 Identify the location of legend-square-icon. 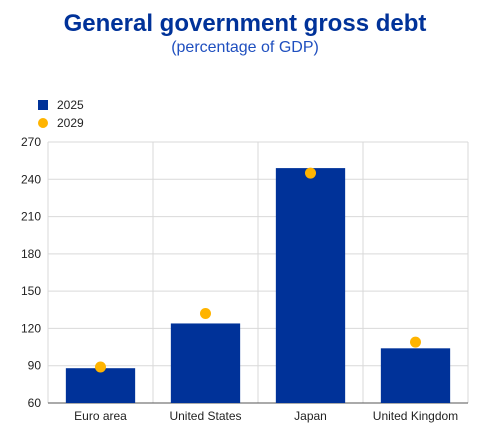
(43, 105).